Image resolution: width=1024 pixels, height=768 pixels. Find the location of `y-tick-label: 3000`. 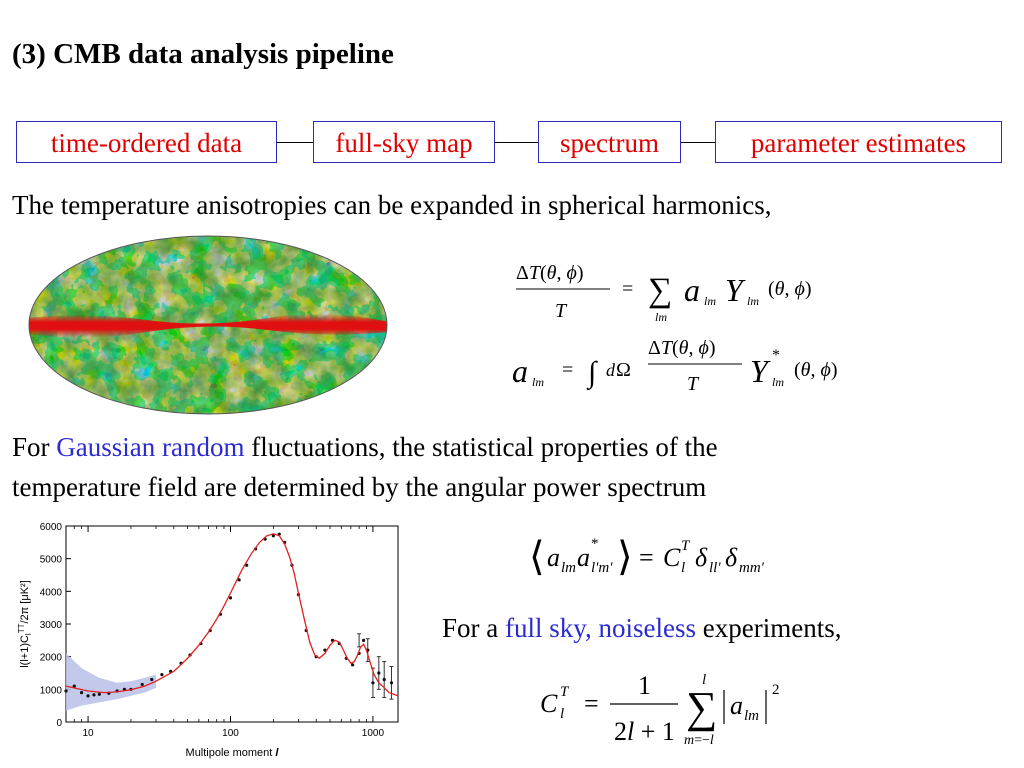

y-tick-label: 3000 is located at coordinates (51, 625).